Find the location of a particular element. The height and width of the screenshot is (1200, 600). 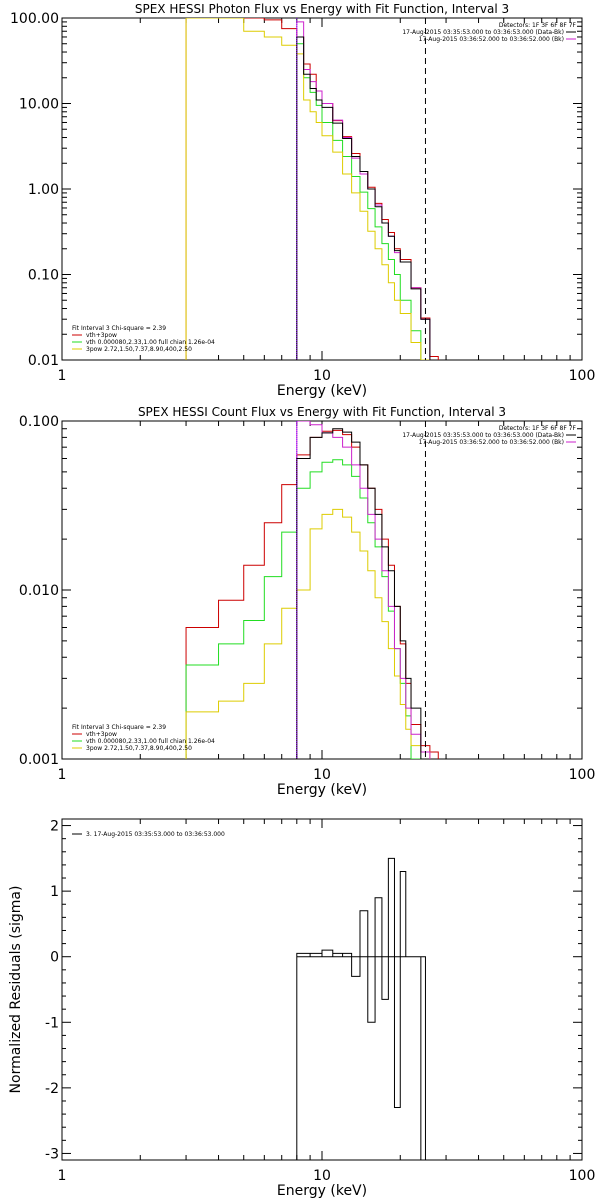

y-tick-label: 10.00 is located at coordinates (39, 105).